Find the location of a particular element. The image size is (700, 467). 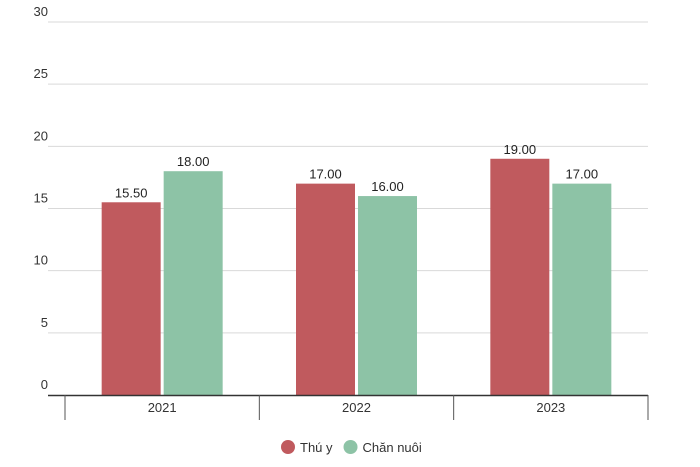

y-tick-label-15: 15 is located at coordinates (41, 198).